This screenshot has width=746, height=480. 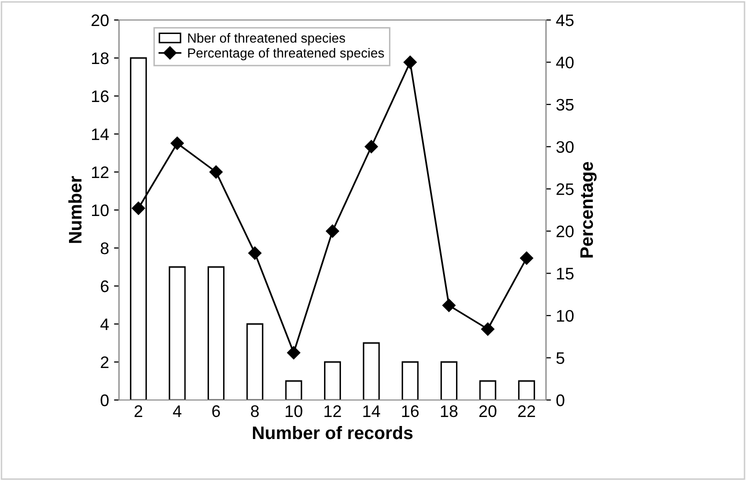 What do you see at coordinates (177, 411) in the screenshot?
I see `x-tick-label: 4` at bounding box center [177, 411].